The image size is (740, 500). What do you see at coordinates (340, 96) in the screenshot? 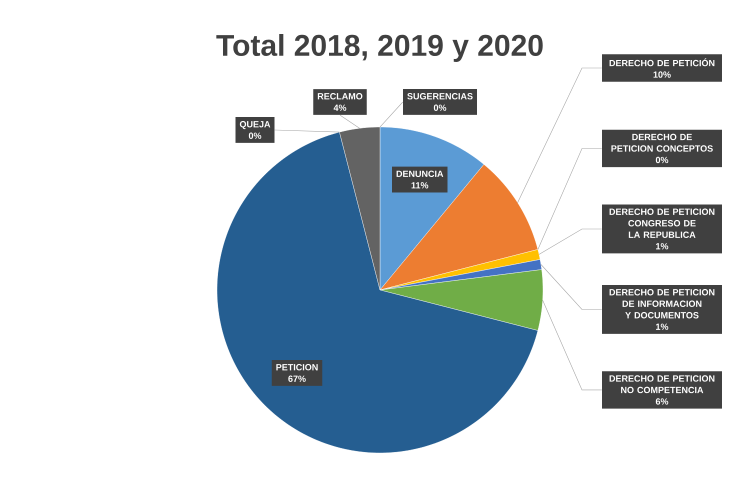
I see `slice-label: RECLAMO` at bounding box center [340, 96].